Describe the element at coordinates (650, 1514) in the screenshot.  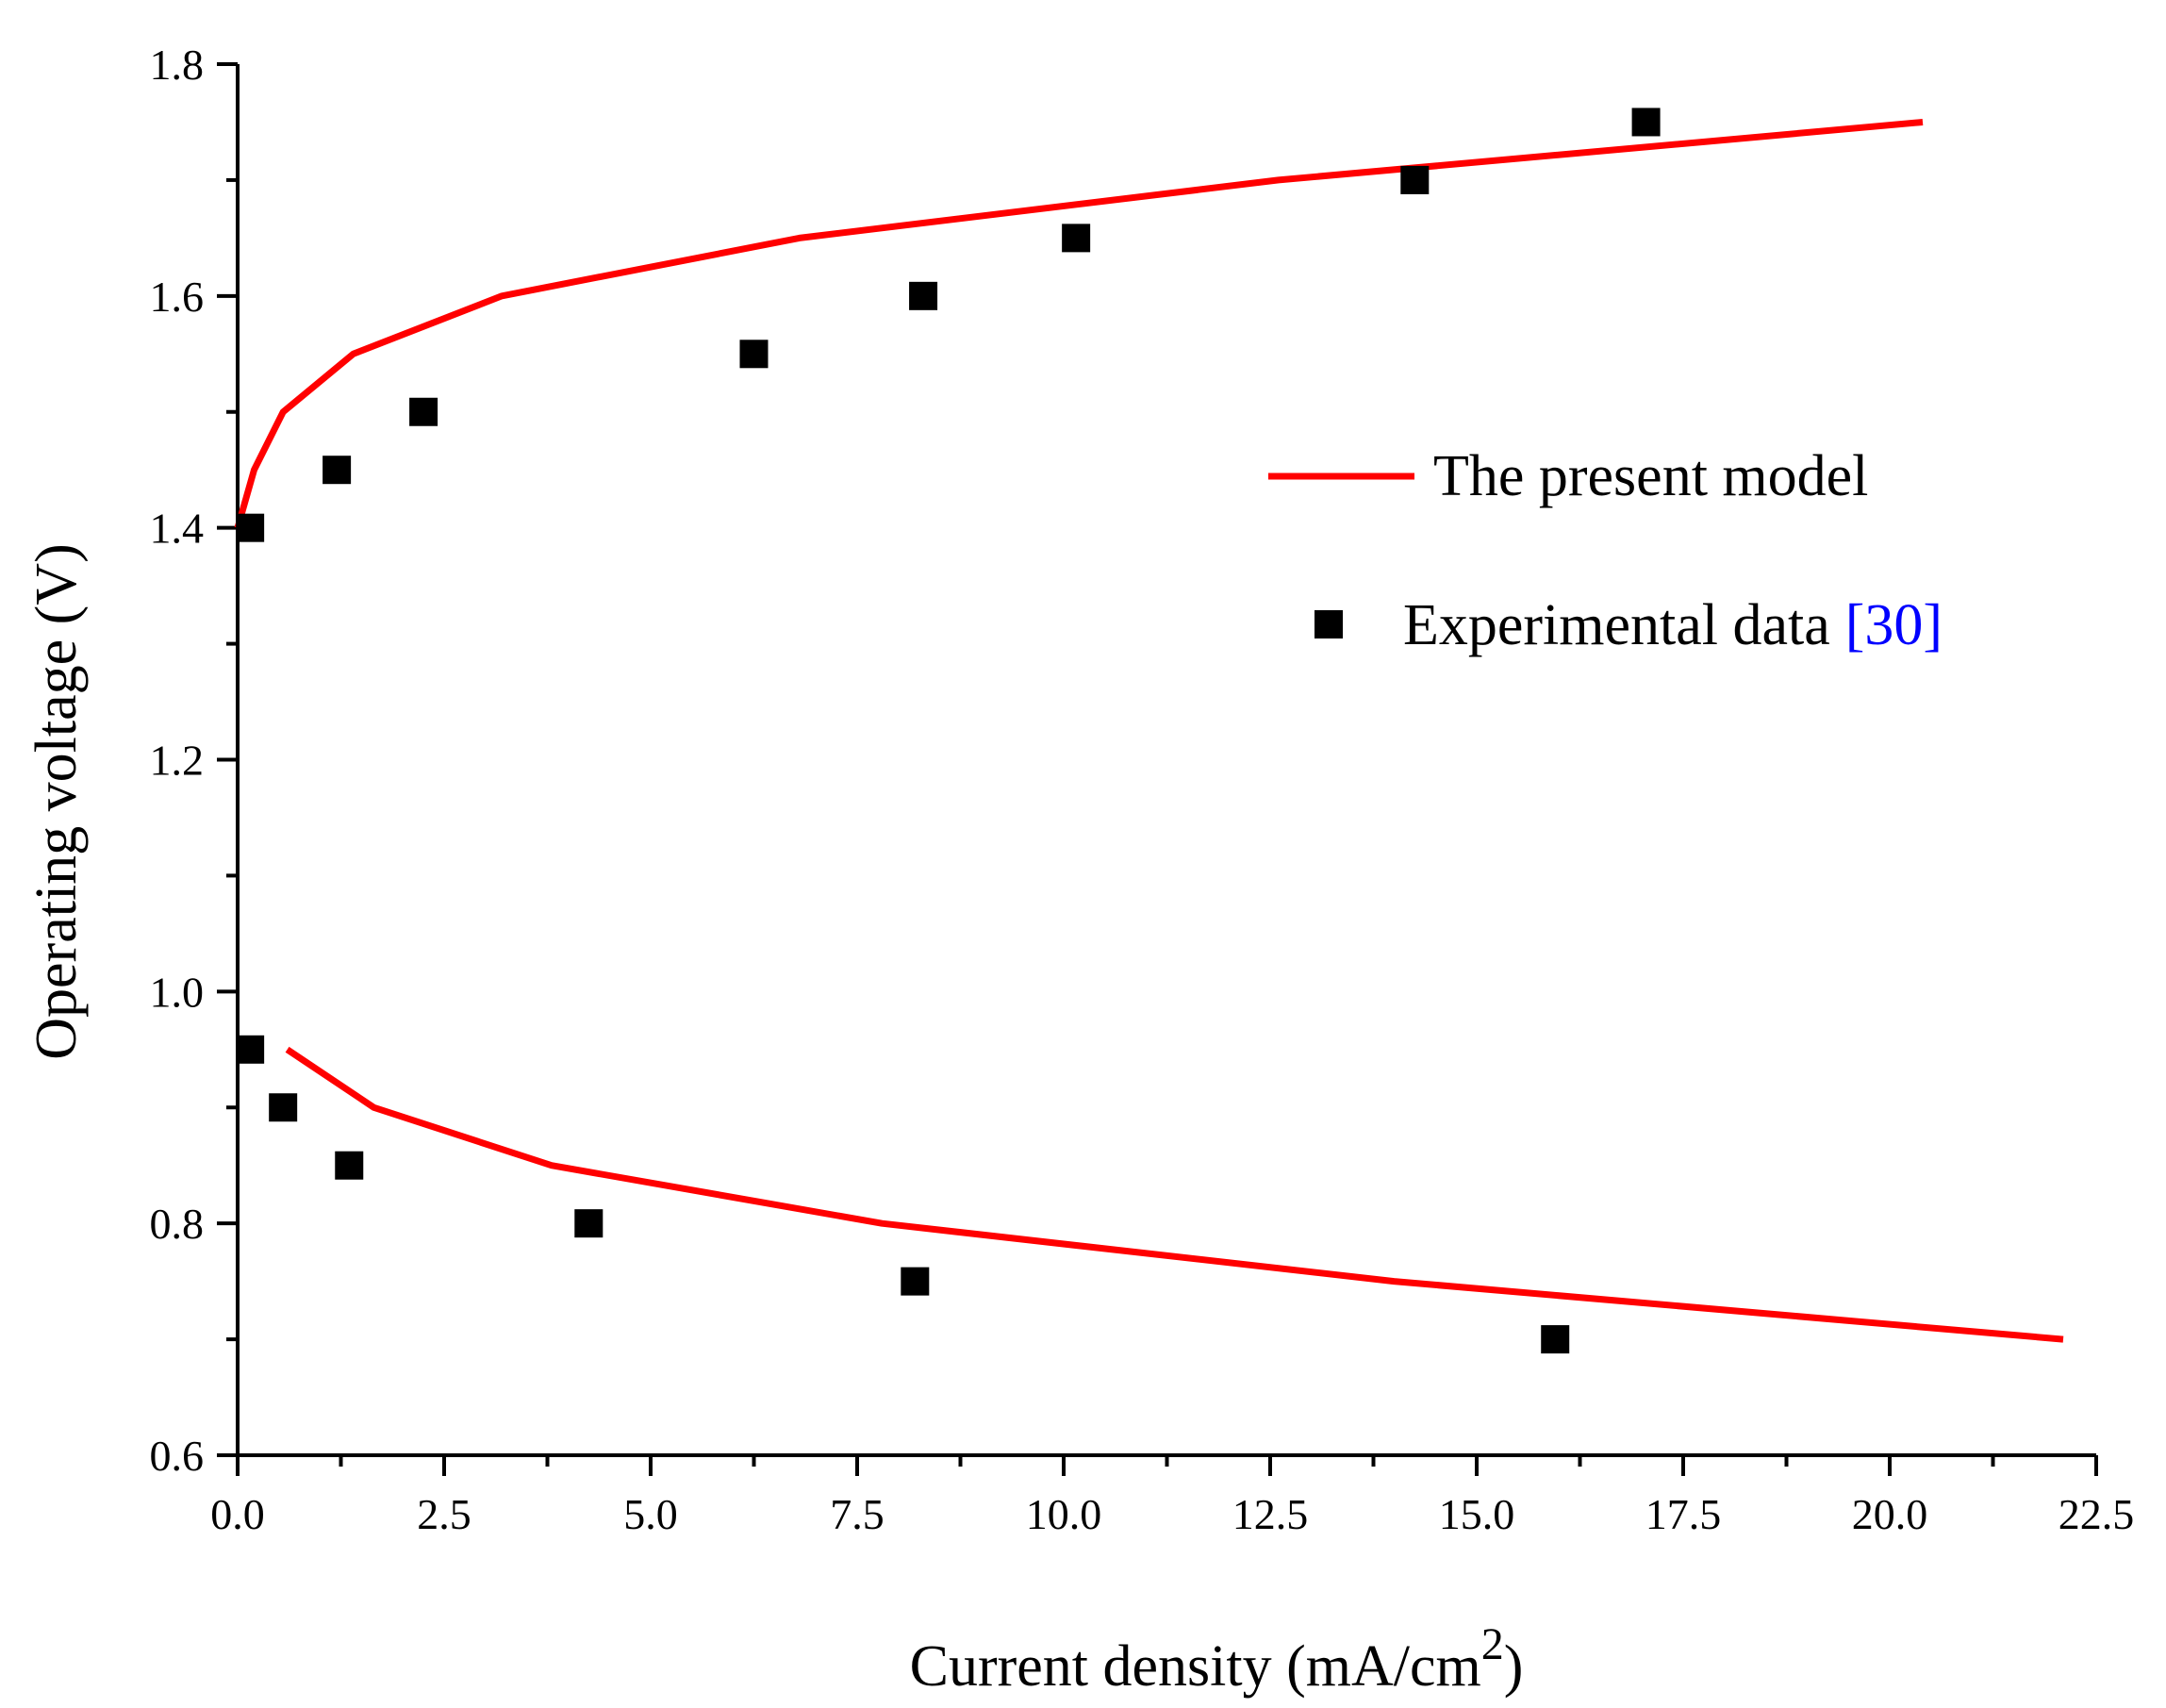
I see `x-tick-label: 5.0` at that location.